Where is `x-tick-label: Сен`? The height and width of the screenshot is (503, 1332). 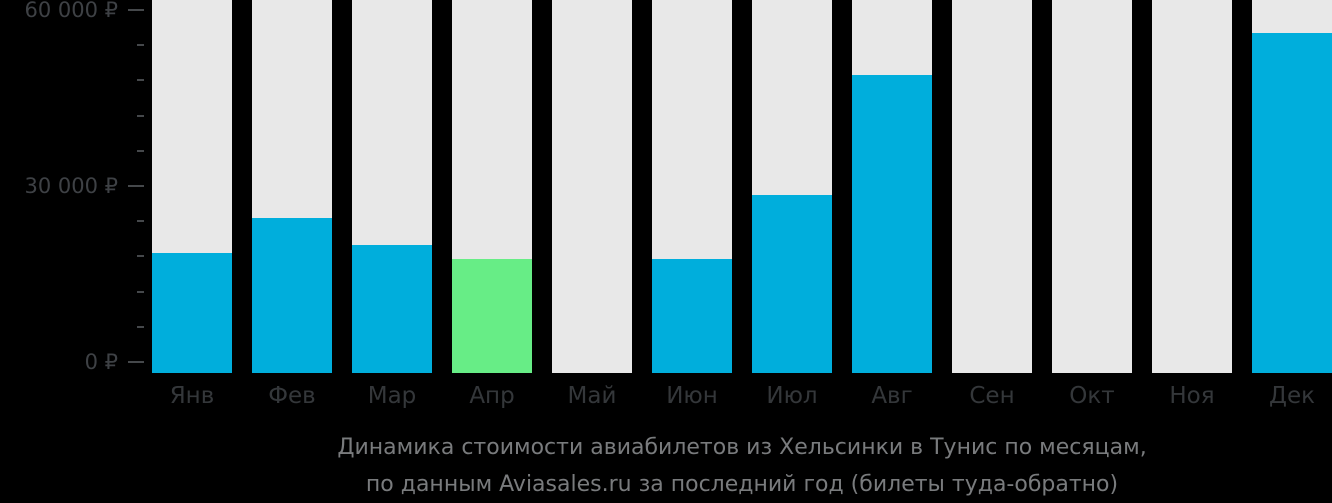
x-tick-label: Сен is located at coordinates (992, 396).